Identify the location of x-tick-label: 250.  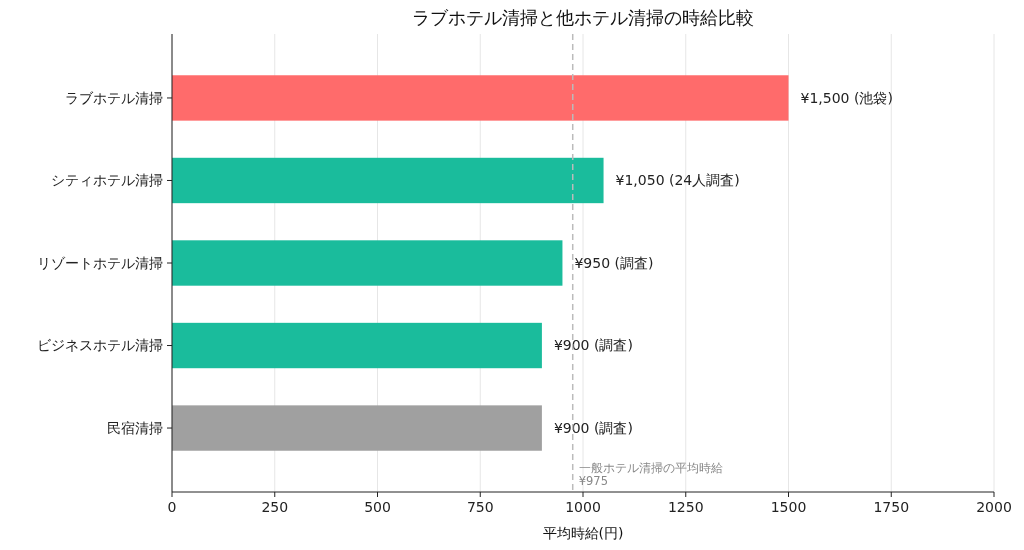
(275, 507).